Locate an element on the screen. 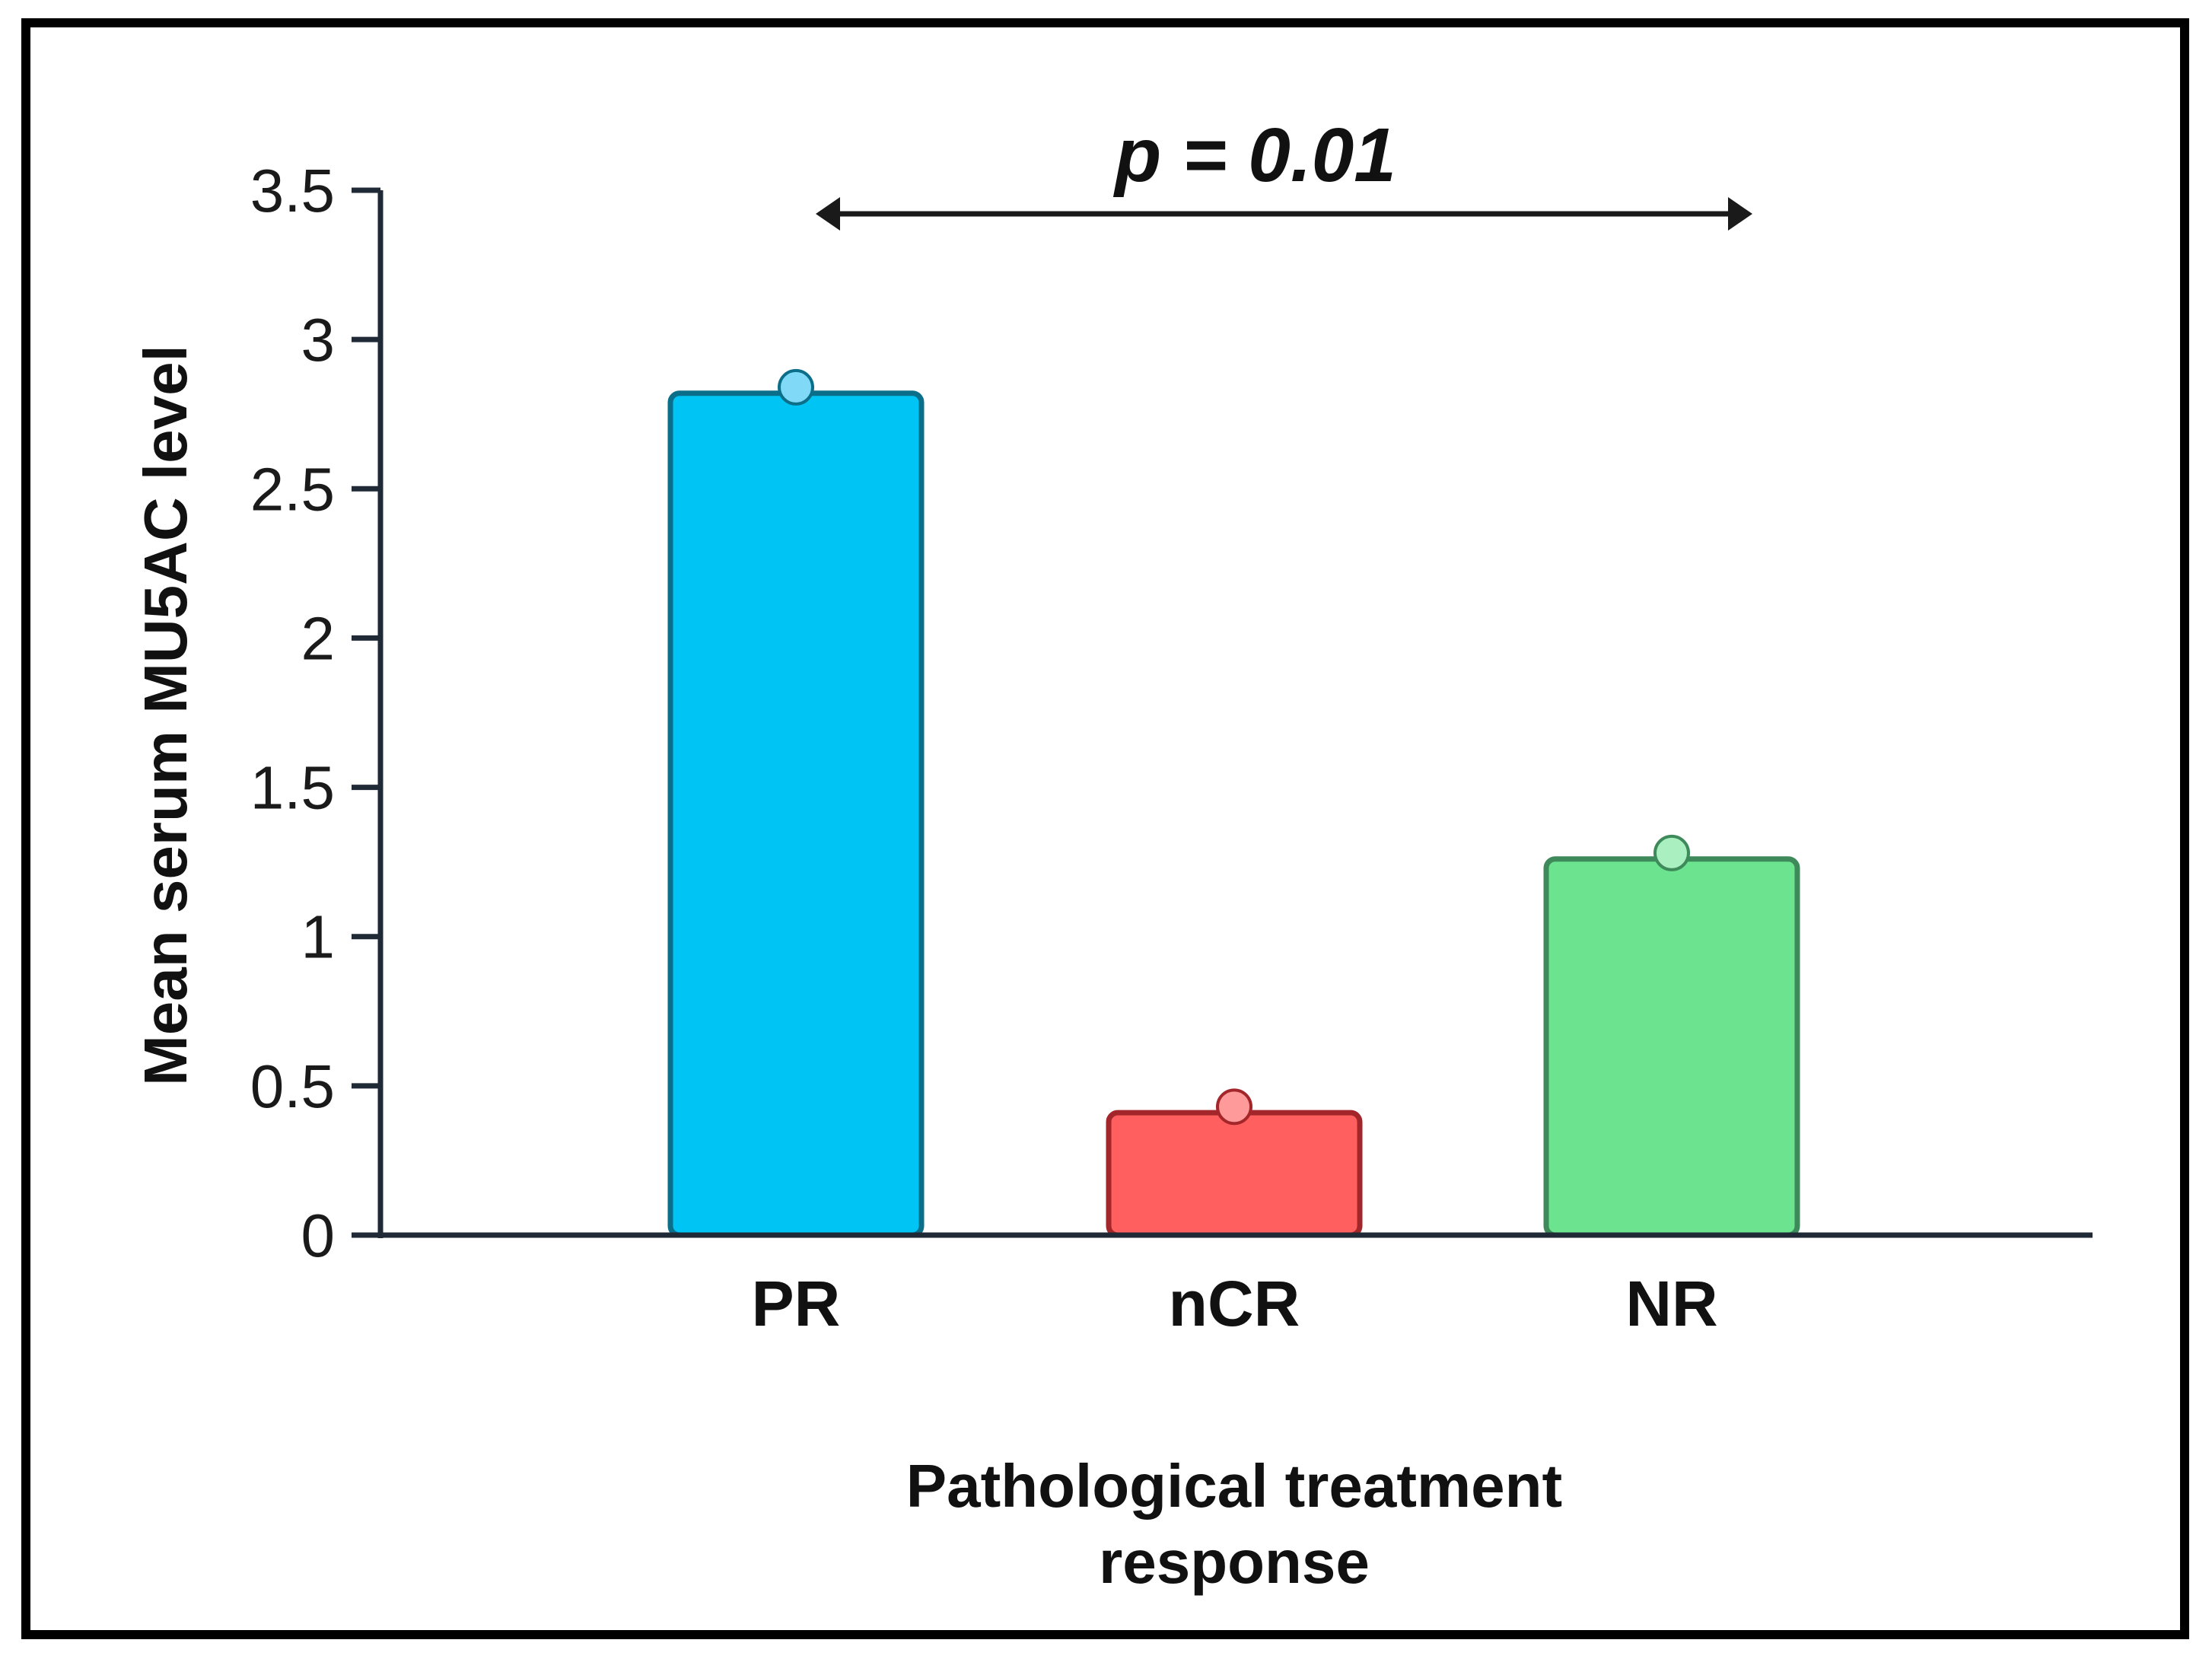 The width and height of the screenshot is (2212, 1659). y-tick-label: 0.5 is located at coordinates (292, 1086).